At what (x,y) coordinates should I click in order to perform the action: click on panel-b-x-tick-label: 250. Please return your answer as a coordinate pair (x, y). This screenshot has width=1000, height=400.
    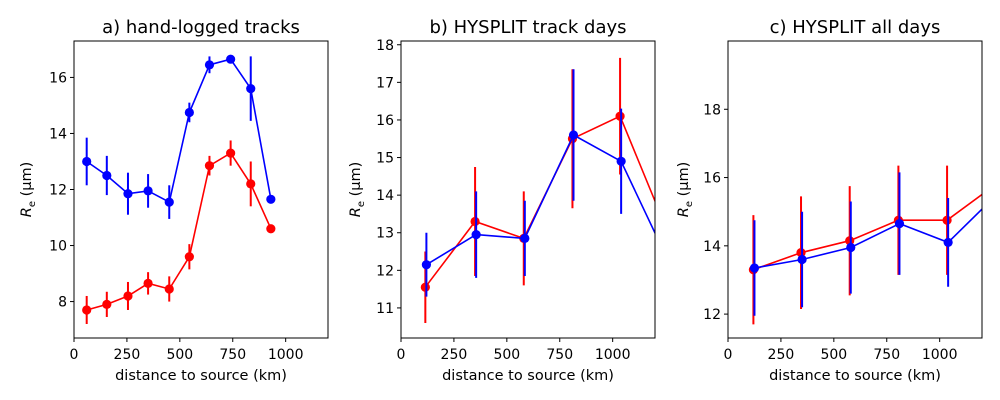
    Looking at the image, I should click on (454, 355).